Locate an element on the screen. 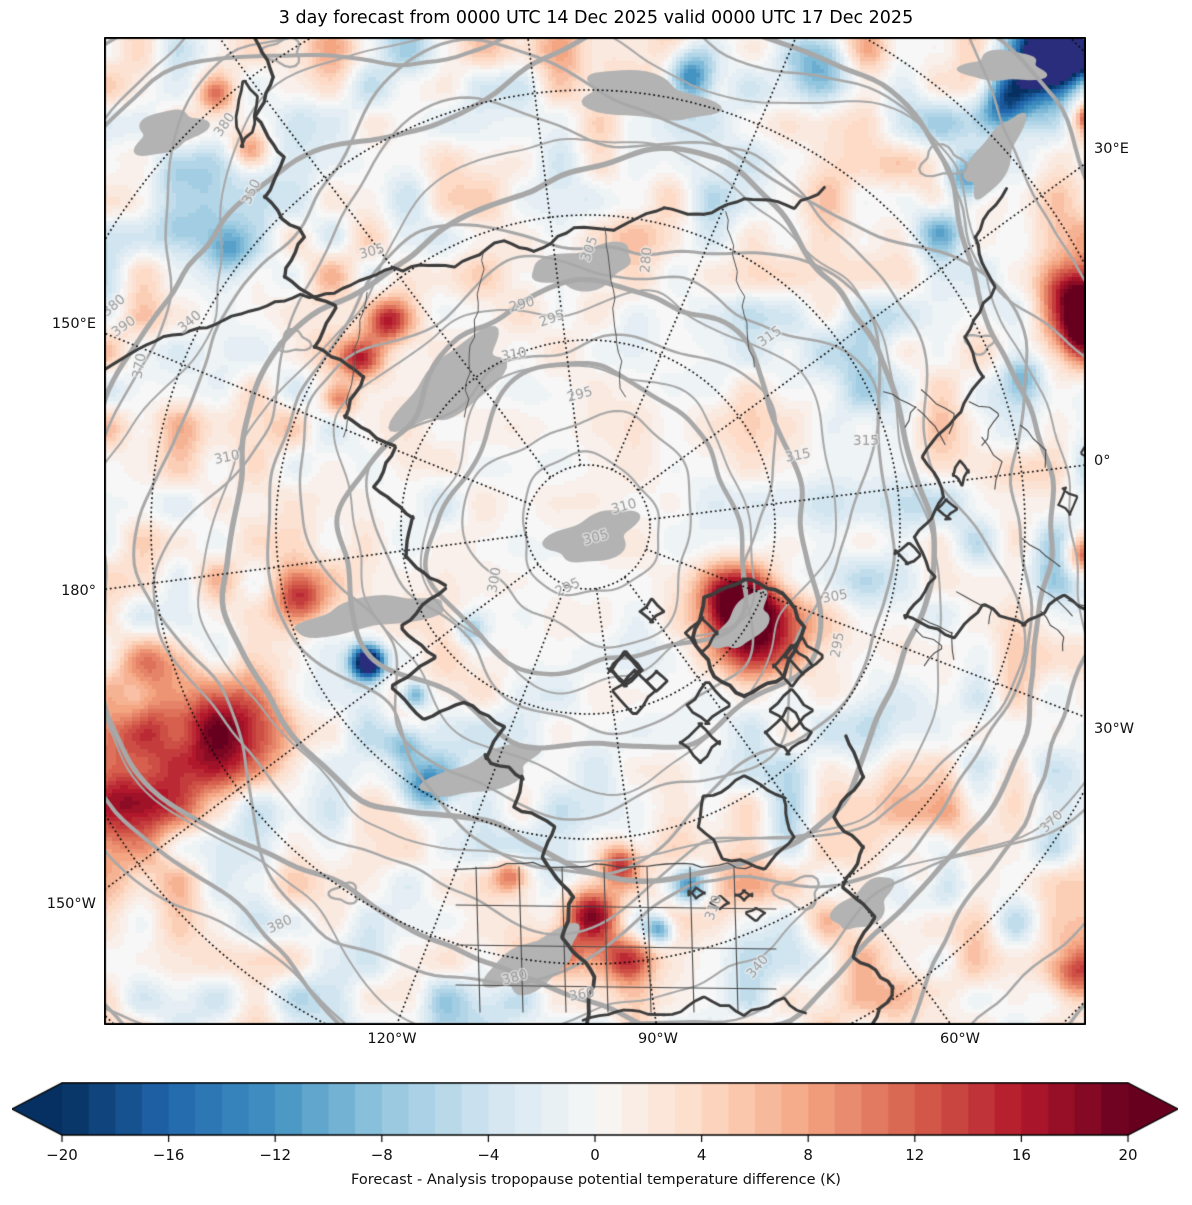  colorbar-tick-label: 8 is located at coordinates (808, 1155).